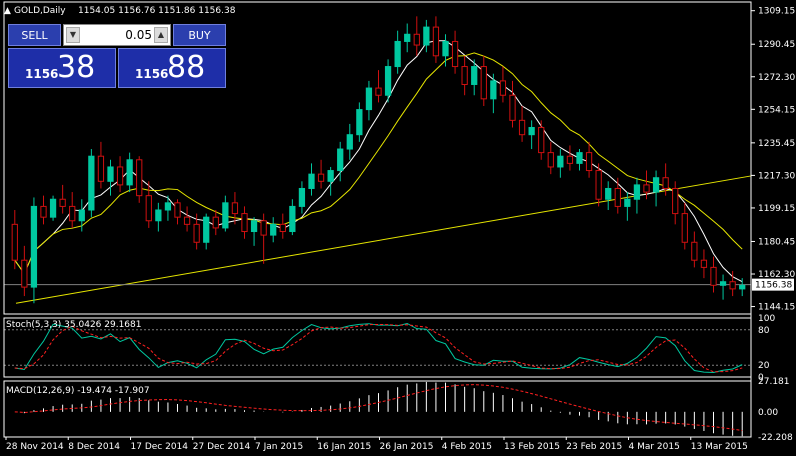  What do you see at coordinates (34, 35) in the screenshot?
I see `sell-button: SELL` at bounding box center [34, 35].